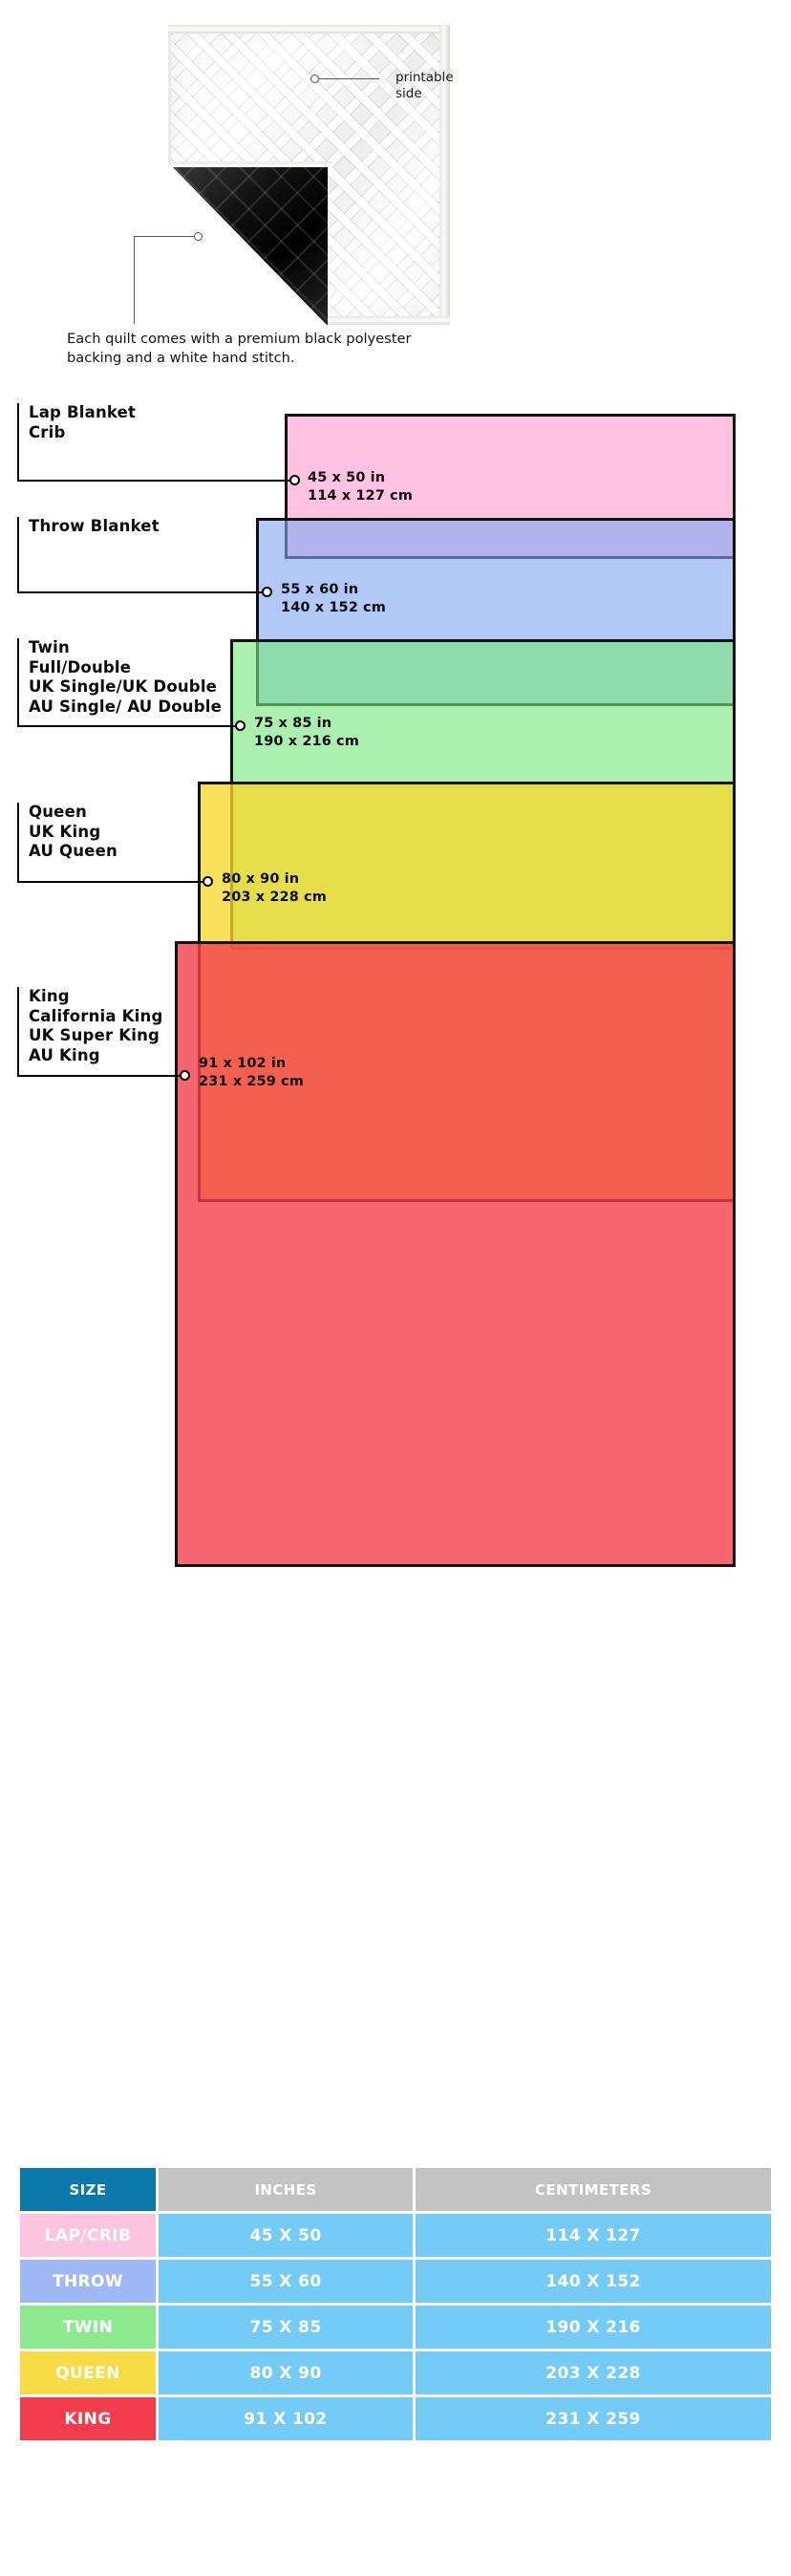  What do you see at coordinates (286, 2235) in the screenshot?
I see `table-cell-inches-lap-crib: 45 X 50` at bounding box center [286, 2235].